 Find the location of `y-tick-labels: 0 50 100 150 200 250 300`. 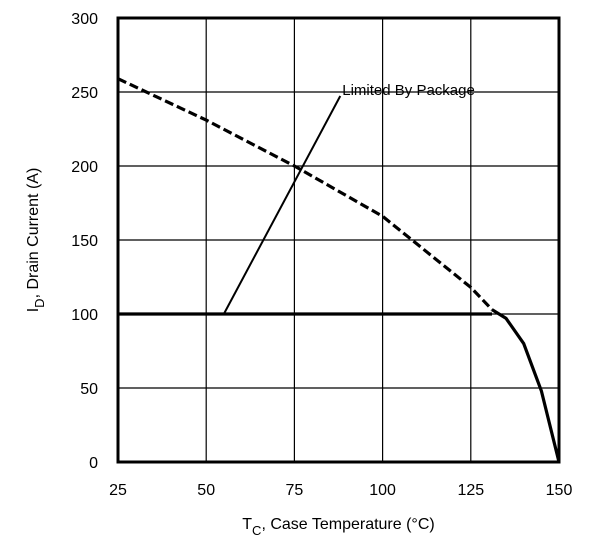

y-tick-labels: 0 50 100 150 200 250 300 is located at coordinates (84, 241).